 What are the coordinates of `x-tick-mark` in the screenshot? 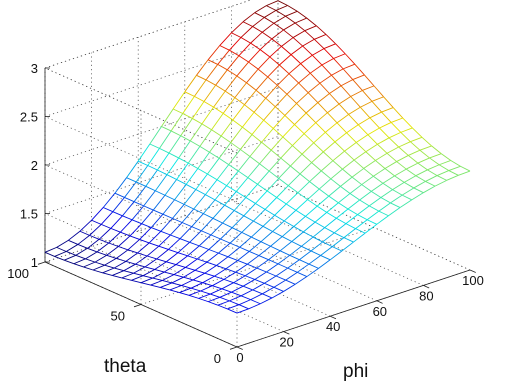 It's located at (333, 317).